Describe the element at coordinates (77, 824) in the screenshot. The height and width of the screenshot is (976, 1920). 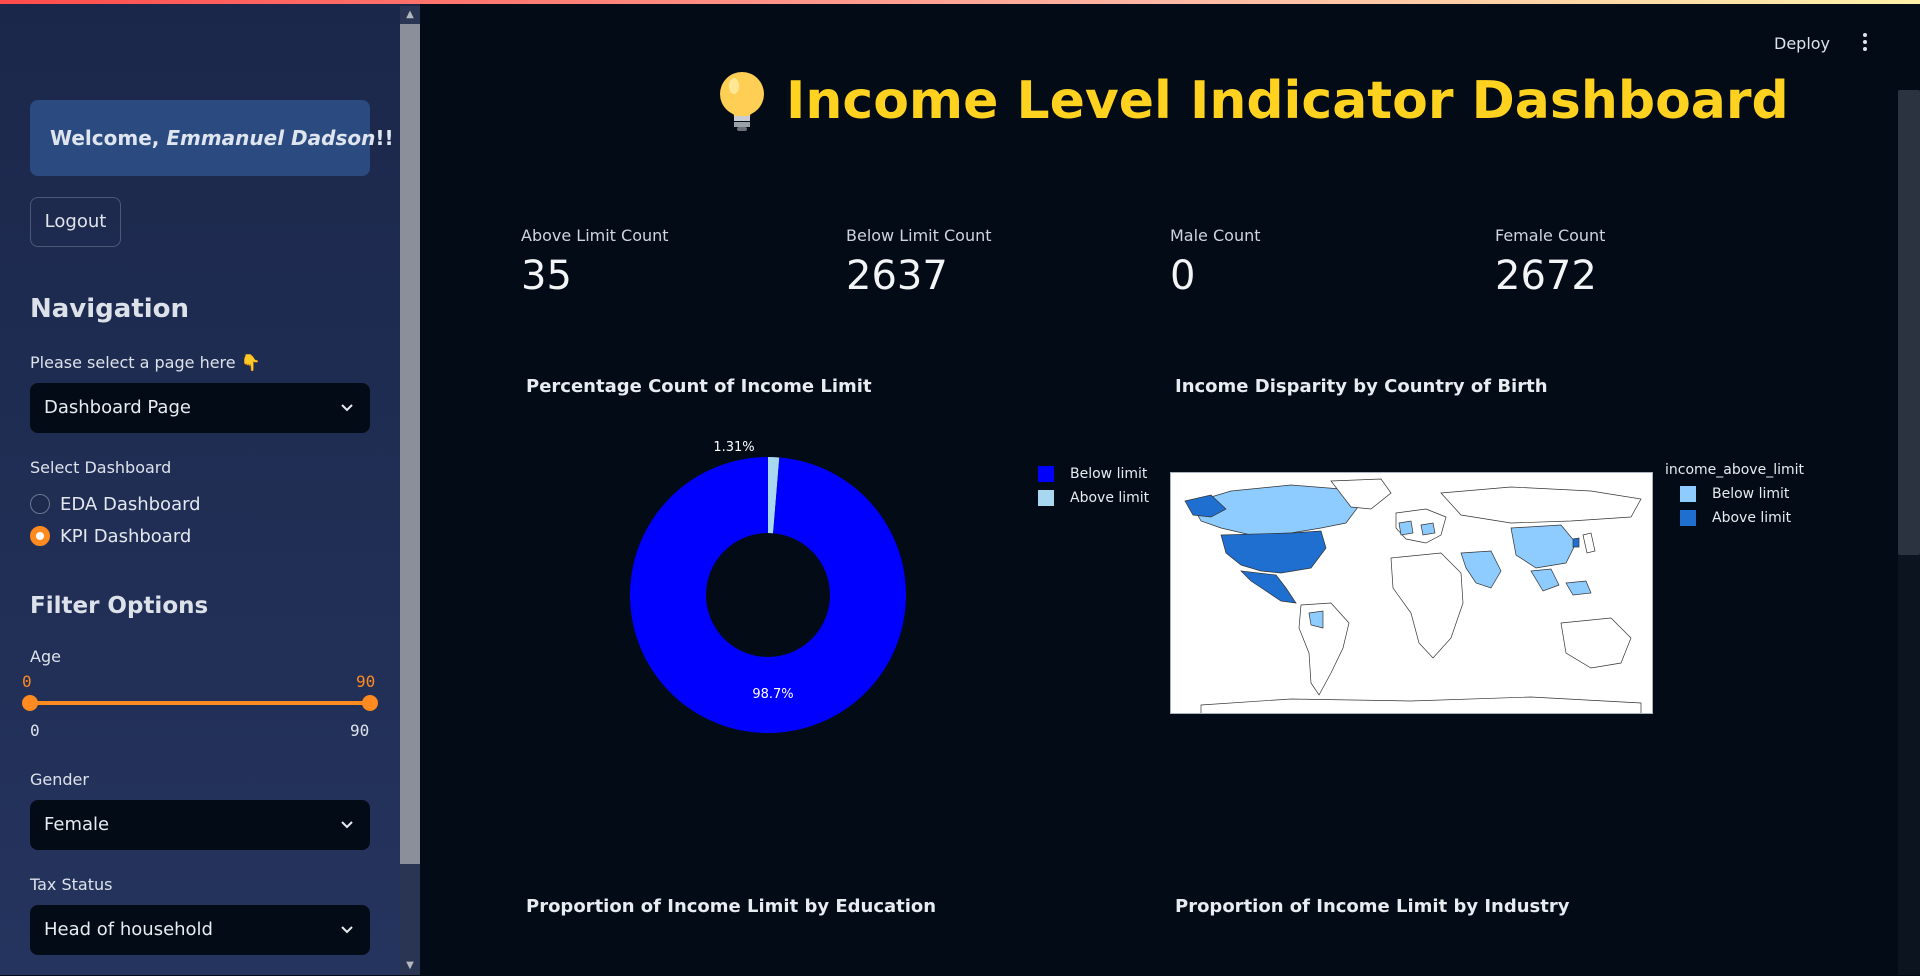
I see `gender-select-value: Female` at that location.